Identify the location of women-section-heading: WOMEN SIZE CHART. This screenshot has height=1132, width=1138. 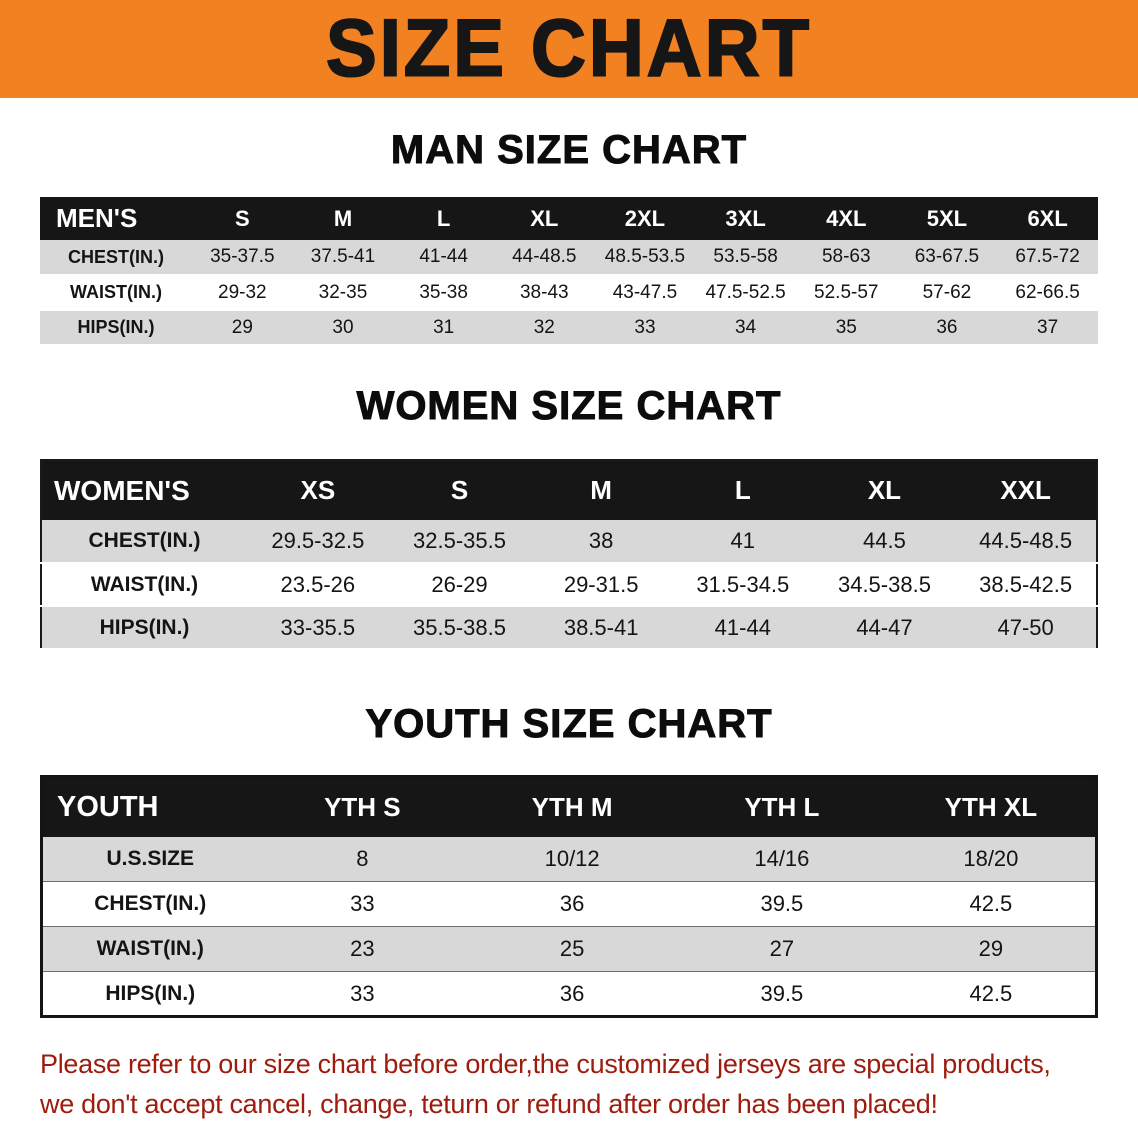
(569, 406).